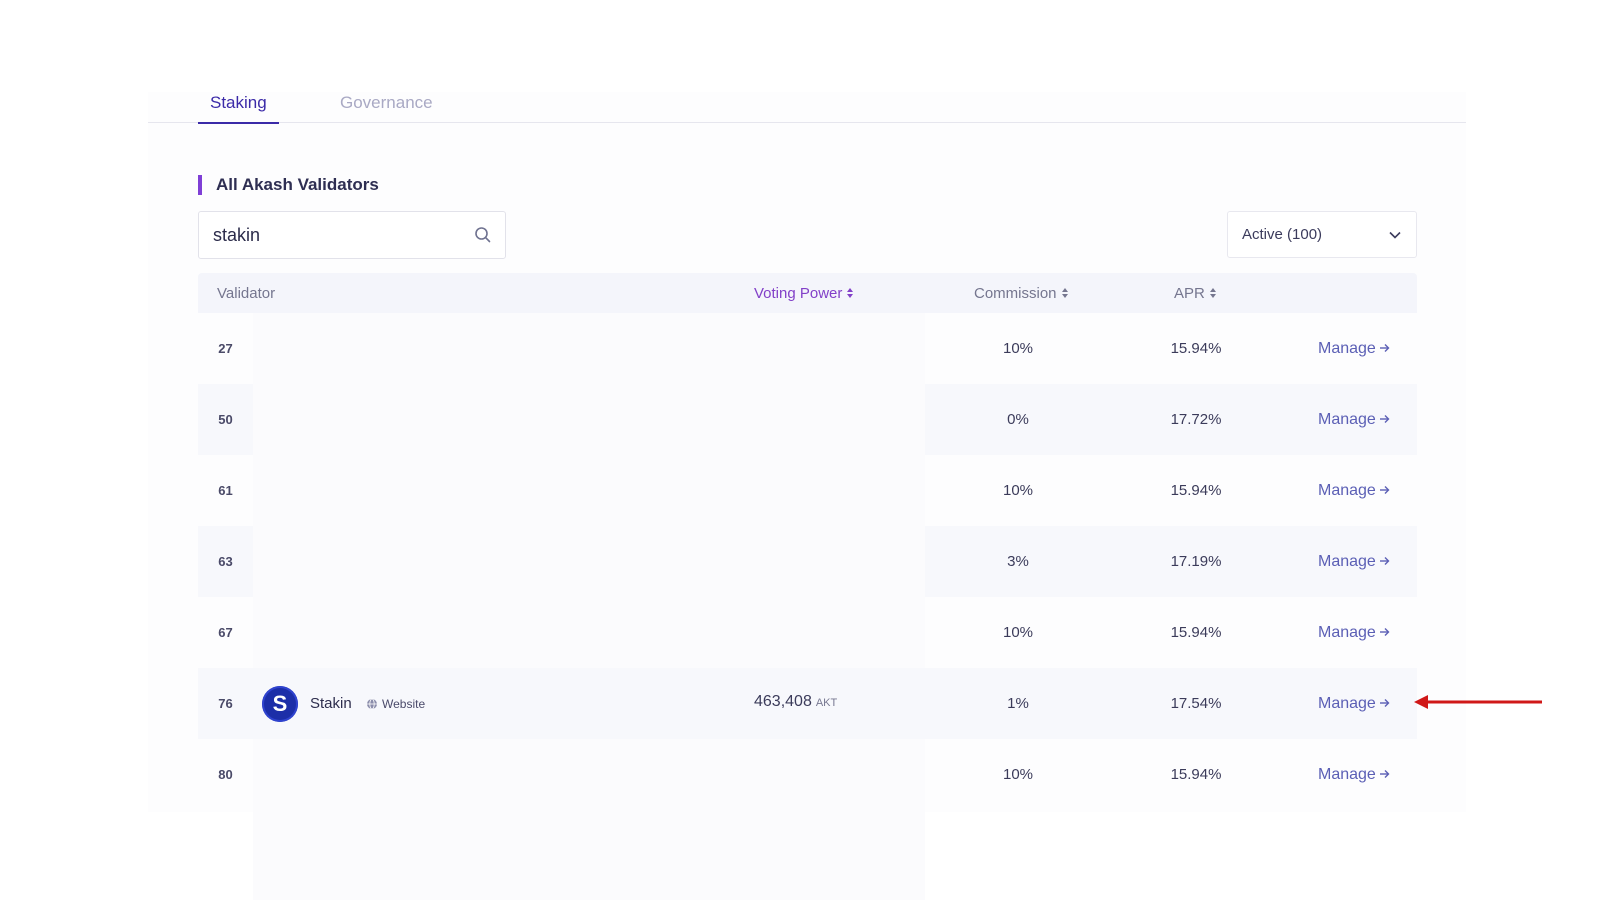 This screenshot has height=900, width=1600. What do you see at coordinates (404, 704) in the screenshot?
I see `website-label: Website` at bounding box center [404, 704].